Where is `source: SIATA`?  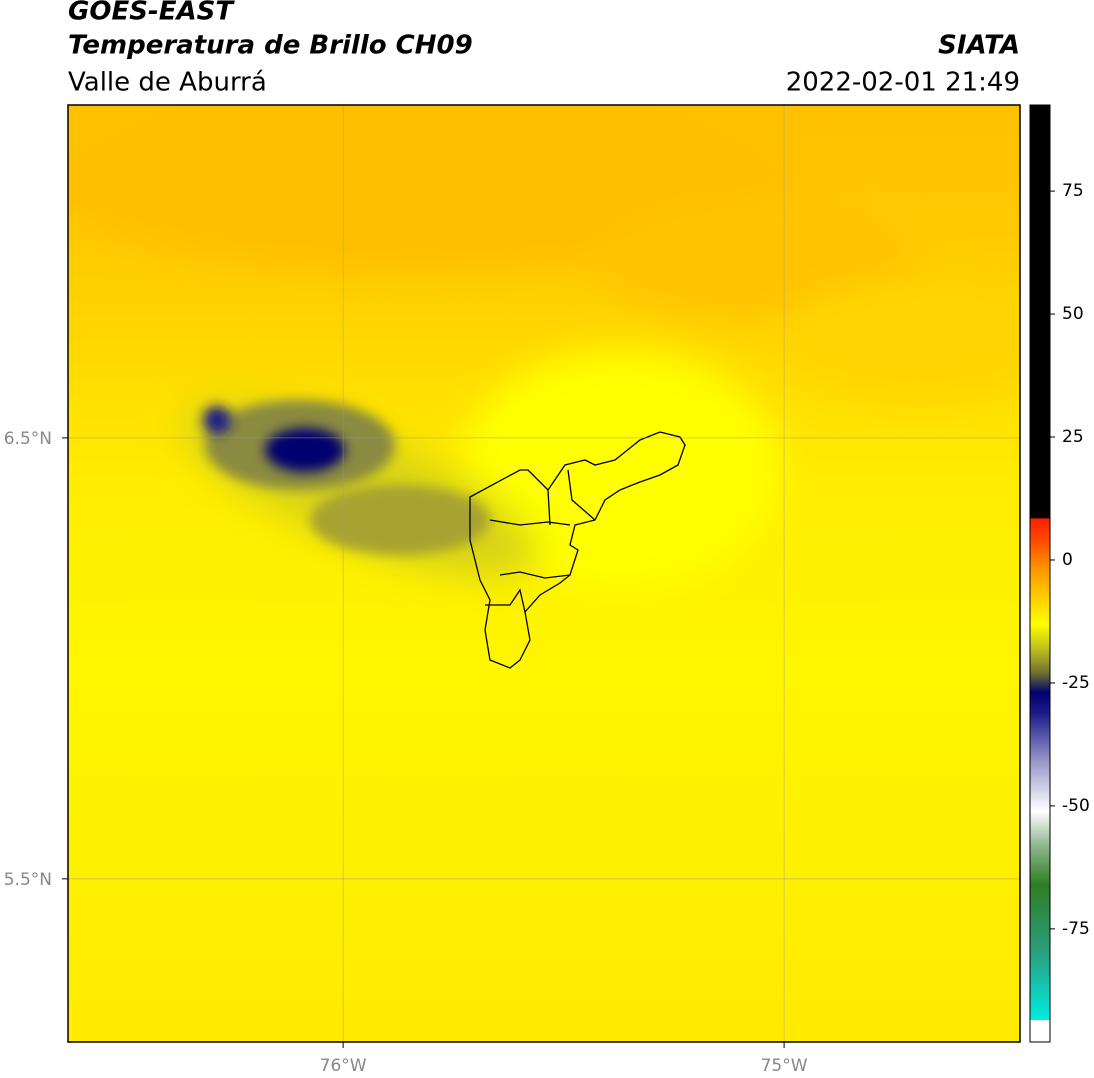 source: SIATA is located at coordinates (979, 46).